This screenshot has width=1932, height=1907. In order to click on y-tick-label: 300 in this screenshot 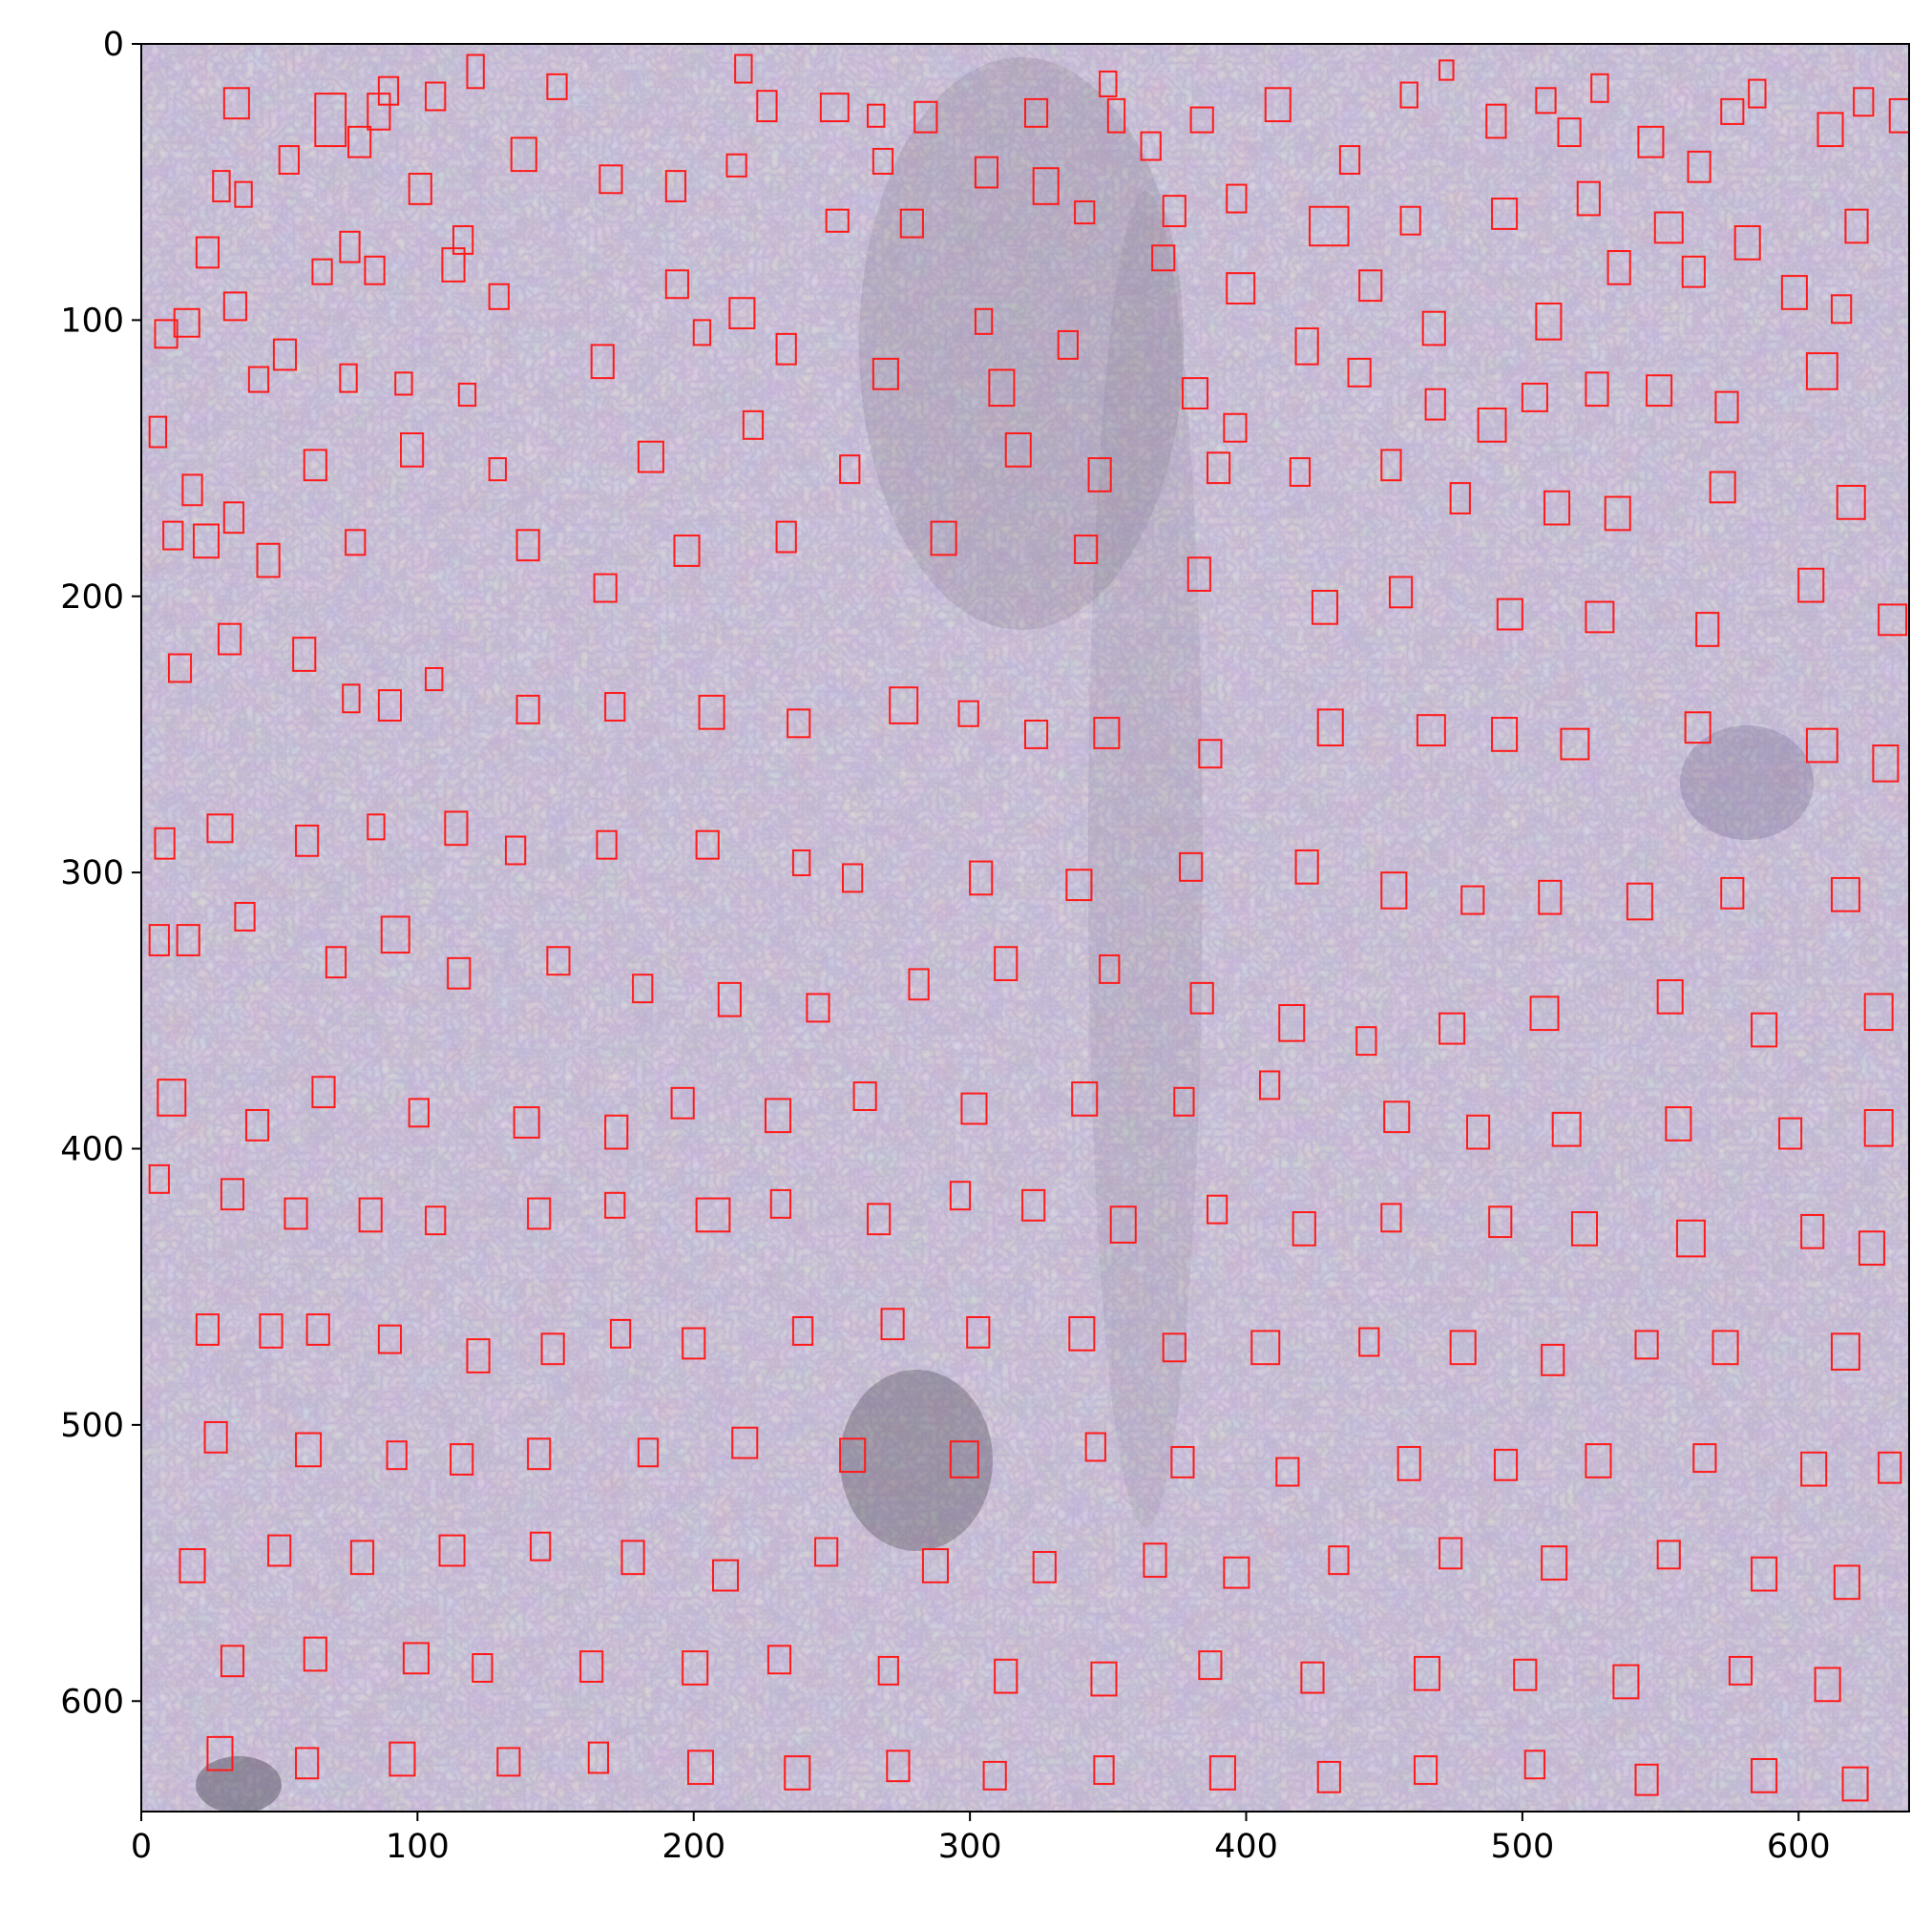, I will do `click(92, 873)`.